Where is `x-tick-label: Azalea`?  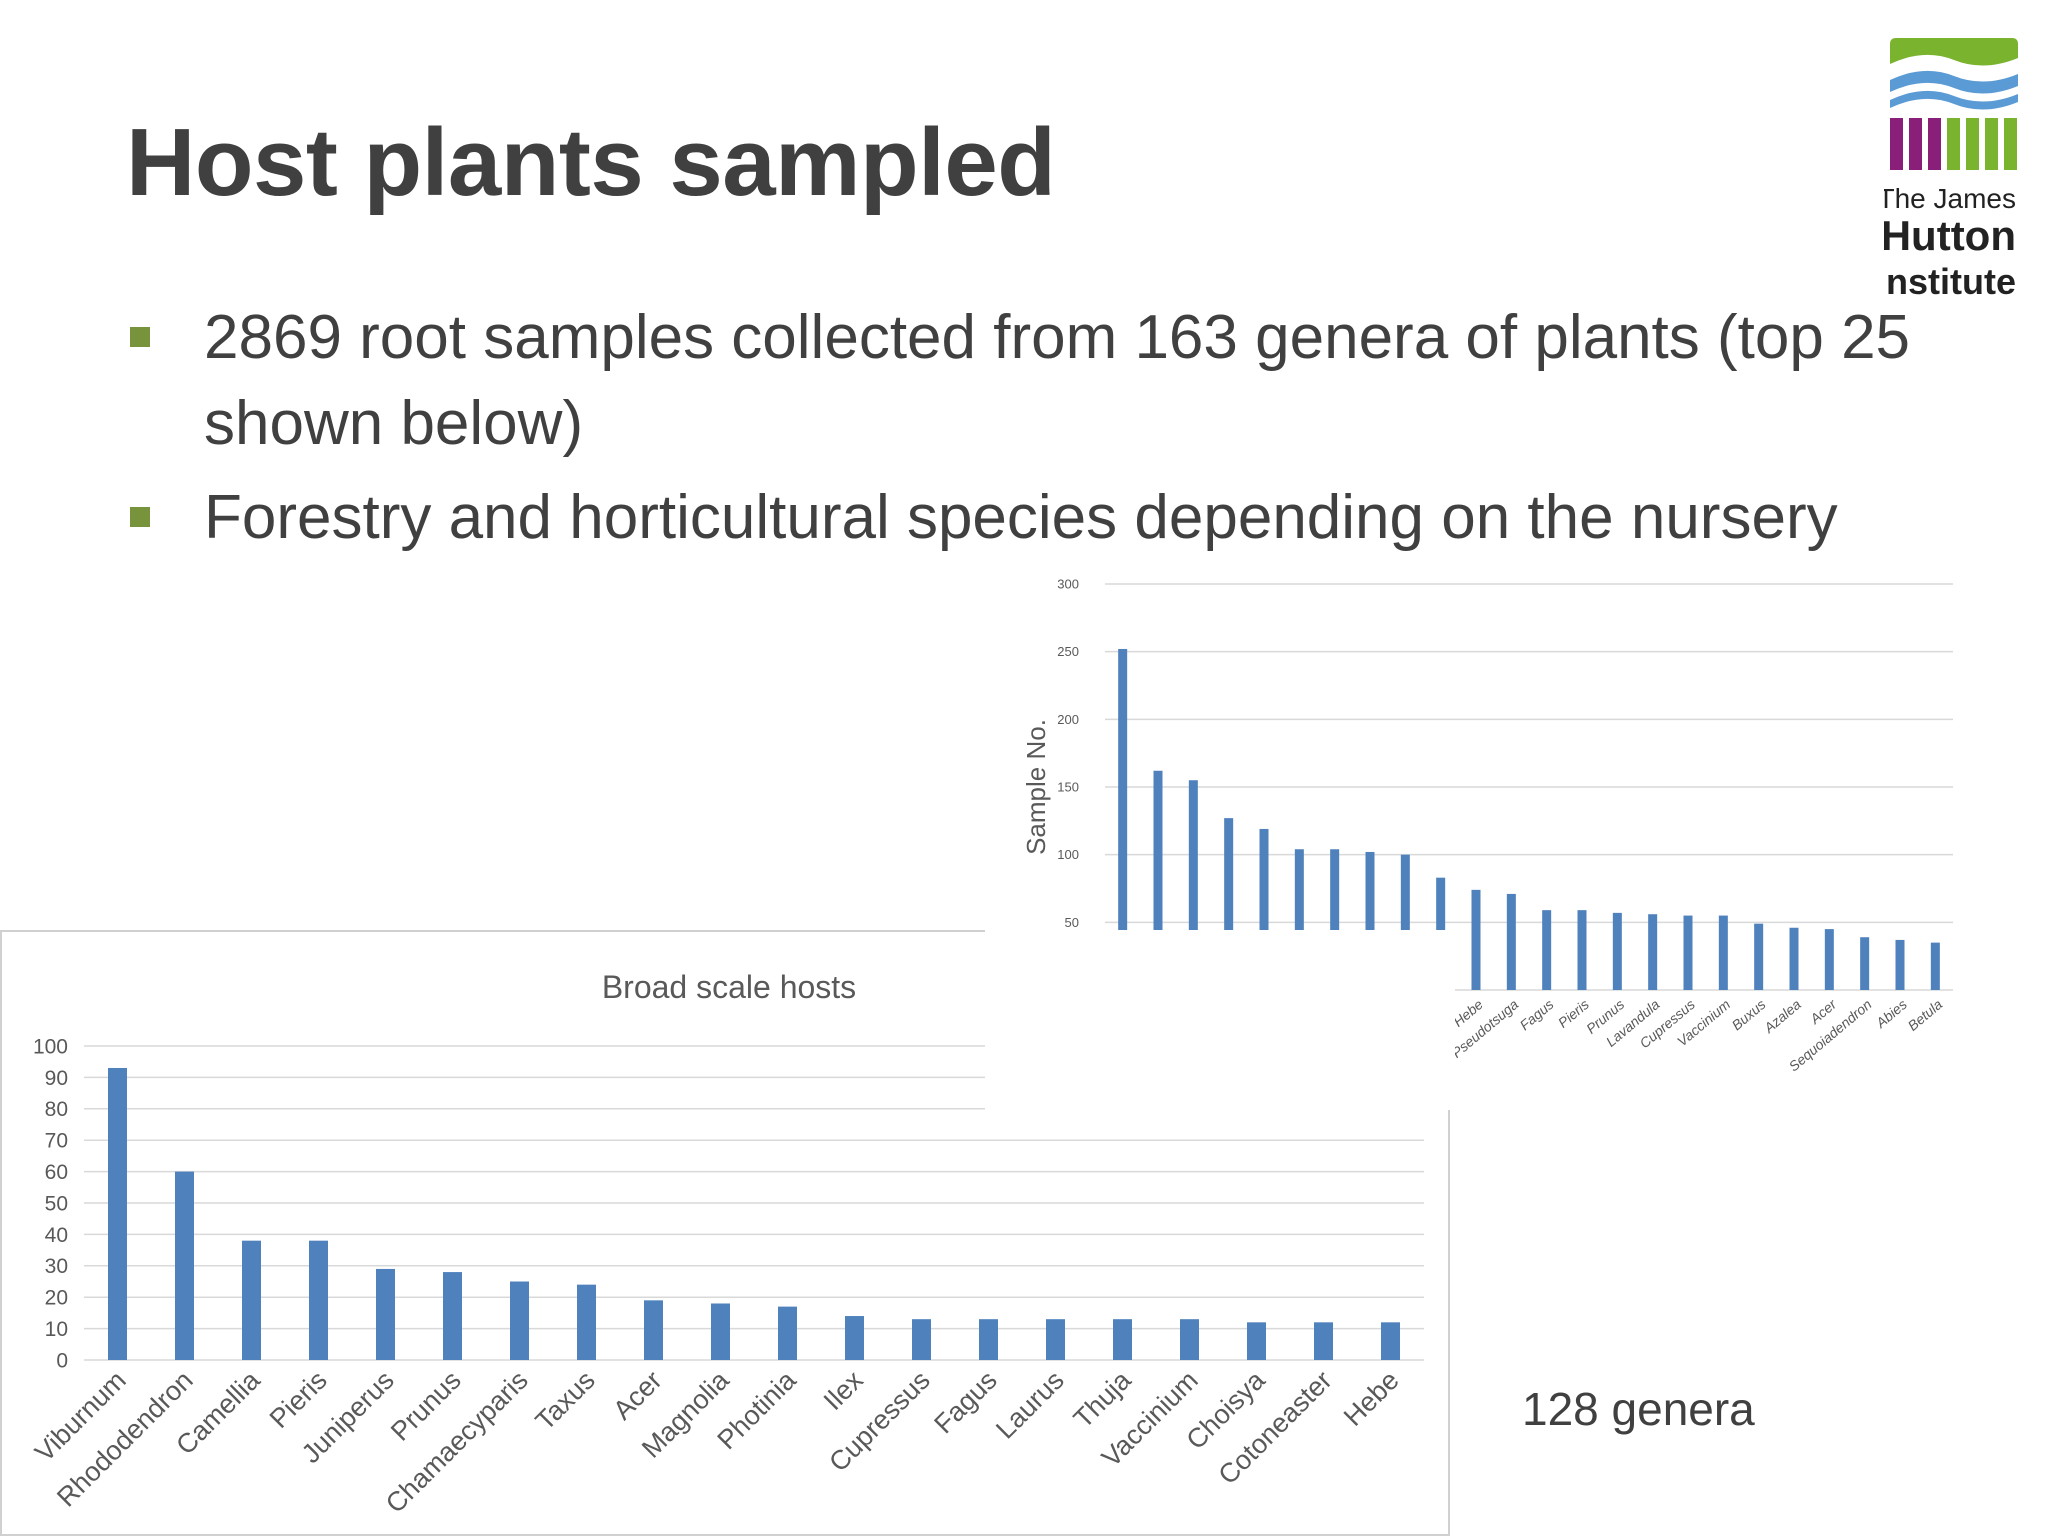 x-tick-label: Azalea is located at coordinates (1782, 1016).